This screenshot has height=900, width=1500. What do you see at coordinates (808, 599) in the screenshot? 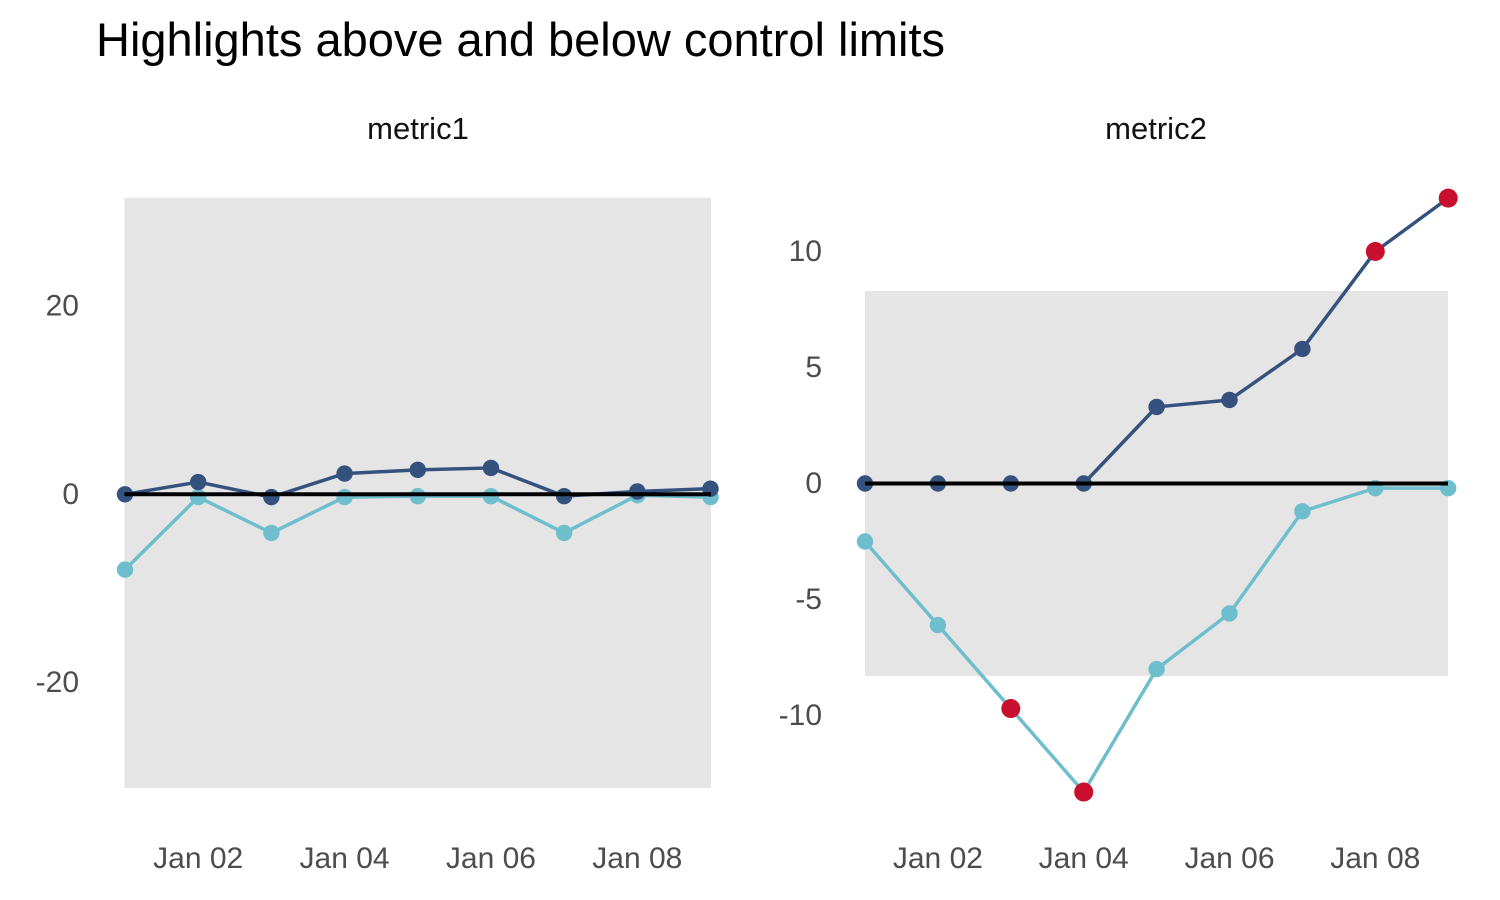
I see `y-tick-label: -5` at bounding box center [808, 599].